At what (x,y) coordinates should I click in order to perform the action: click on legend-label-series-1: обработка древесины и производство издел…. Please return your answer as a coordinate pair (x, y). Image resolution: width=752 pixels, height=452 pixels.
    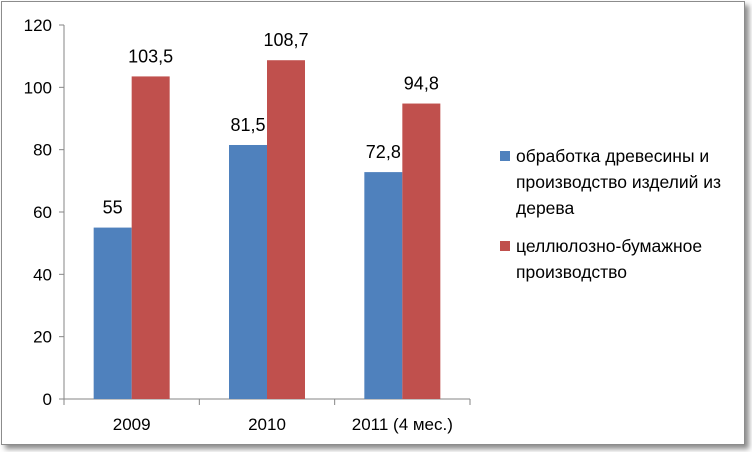
    Looking at the image, I should click on (619, 182).